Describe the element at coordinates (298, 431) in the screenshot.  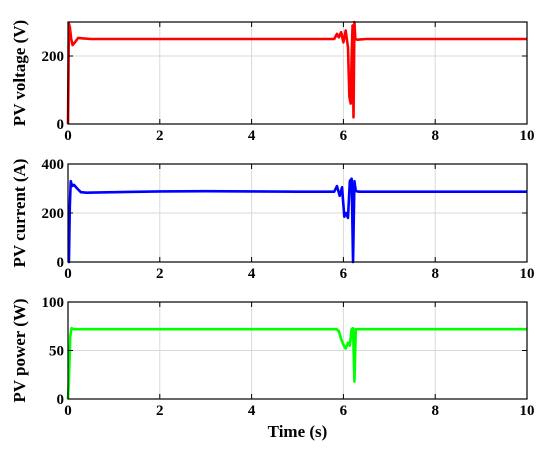
I see `x-axis-label: Time (s)` at that location.